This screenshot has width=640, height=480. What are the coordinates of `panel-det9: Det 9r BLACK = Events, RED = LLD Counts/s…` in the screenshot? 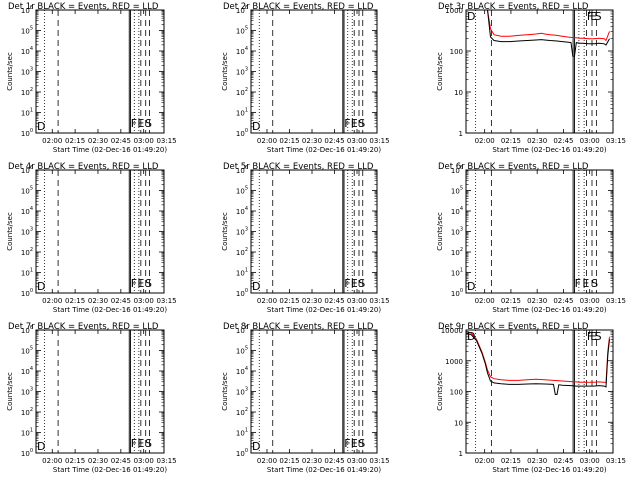 It's located at (531, 398).